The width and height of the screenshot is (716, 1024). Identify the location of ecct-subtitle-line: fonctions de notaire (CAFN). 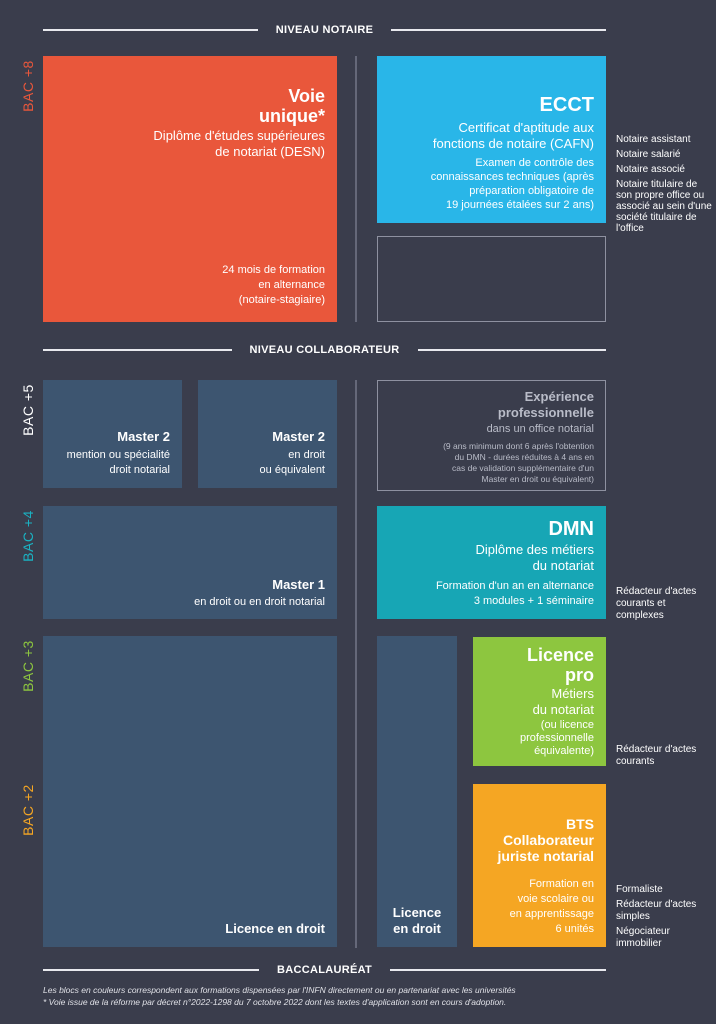
(513, 143).